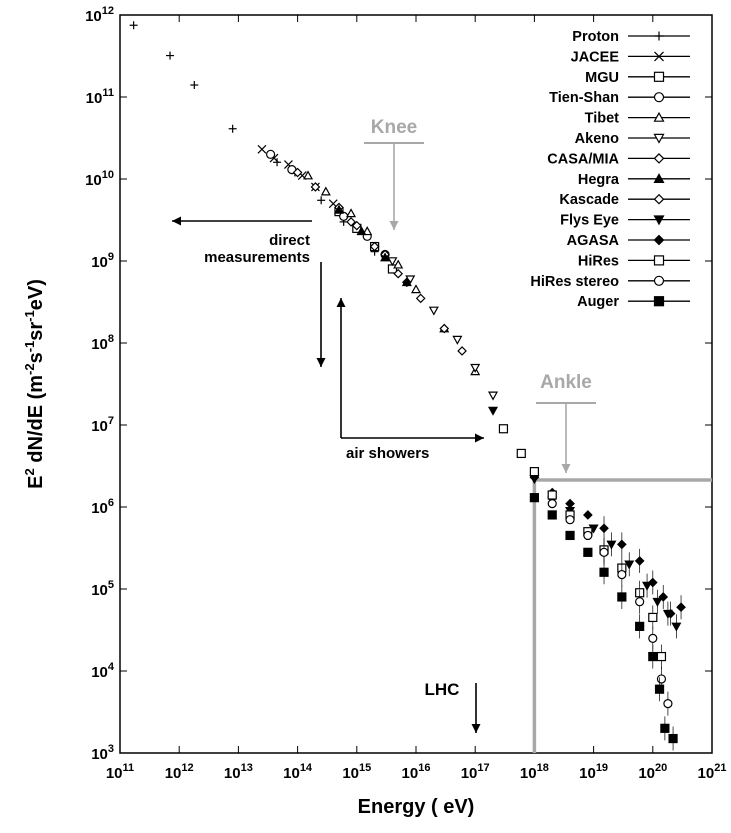 The height and width of the screenshot is (833, 731). What do you see at coordinates (238, 772) in the screenshot?
I see `x-tick-label: 1013` at bounding box center [238, 772].